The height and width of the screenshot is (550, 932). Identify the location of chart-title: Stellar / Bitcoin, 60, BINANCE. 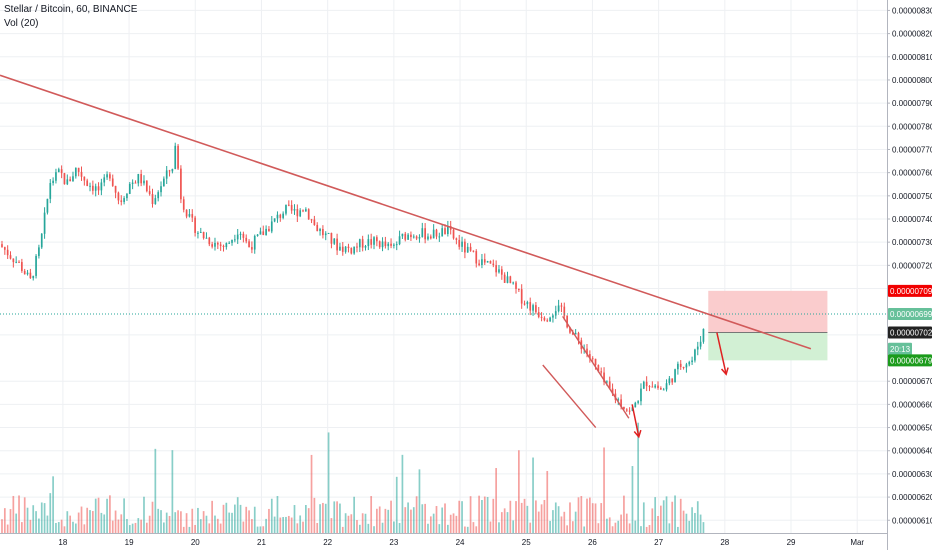
(71, 9).